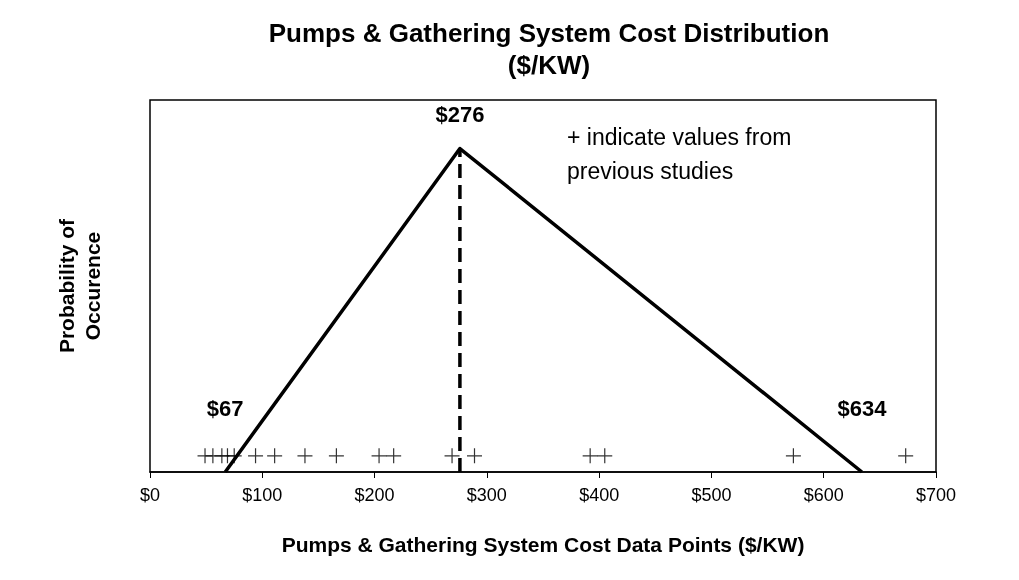 The image size is (1019, 580). I want to click on x-tick-label: $400, so click(599, 495).